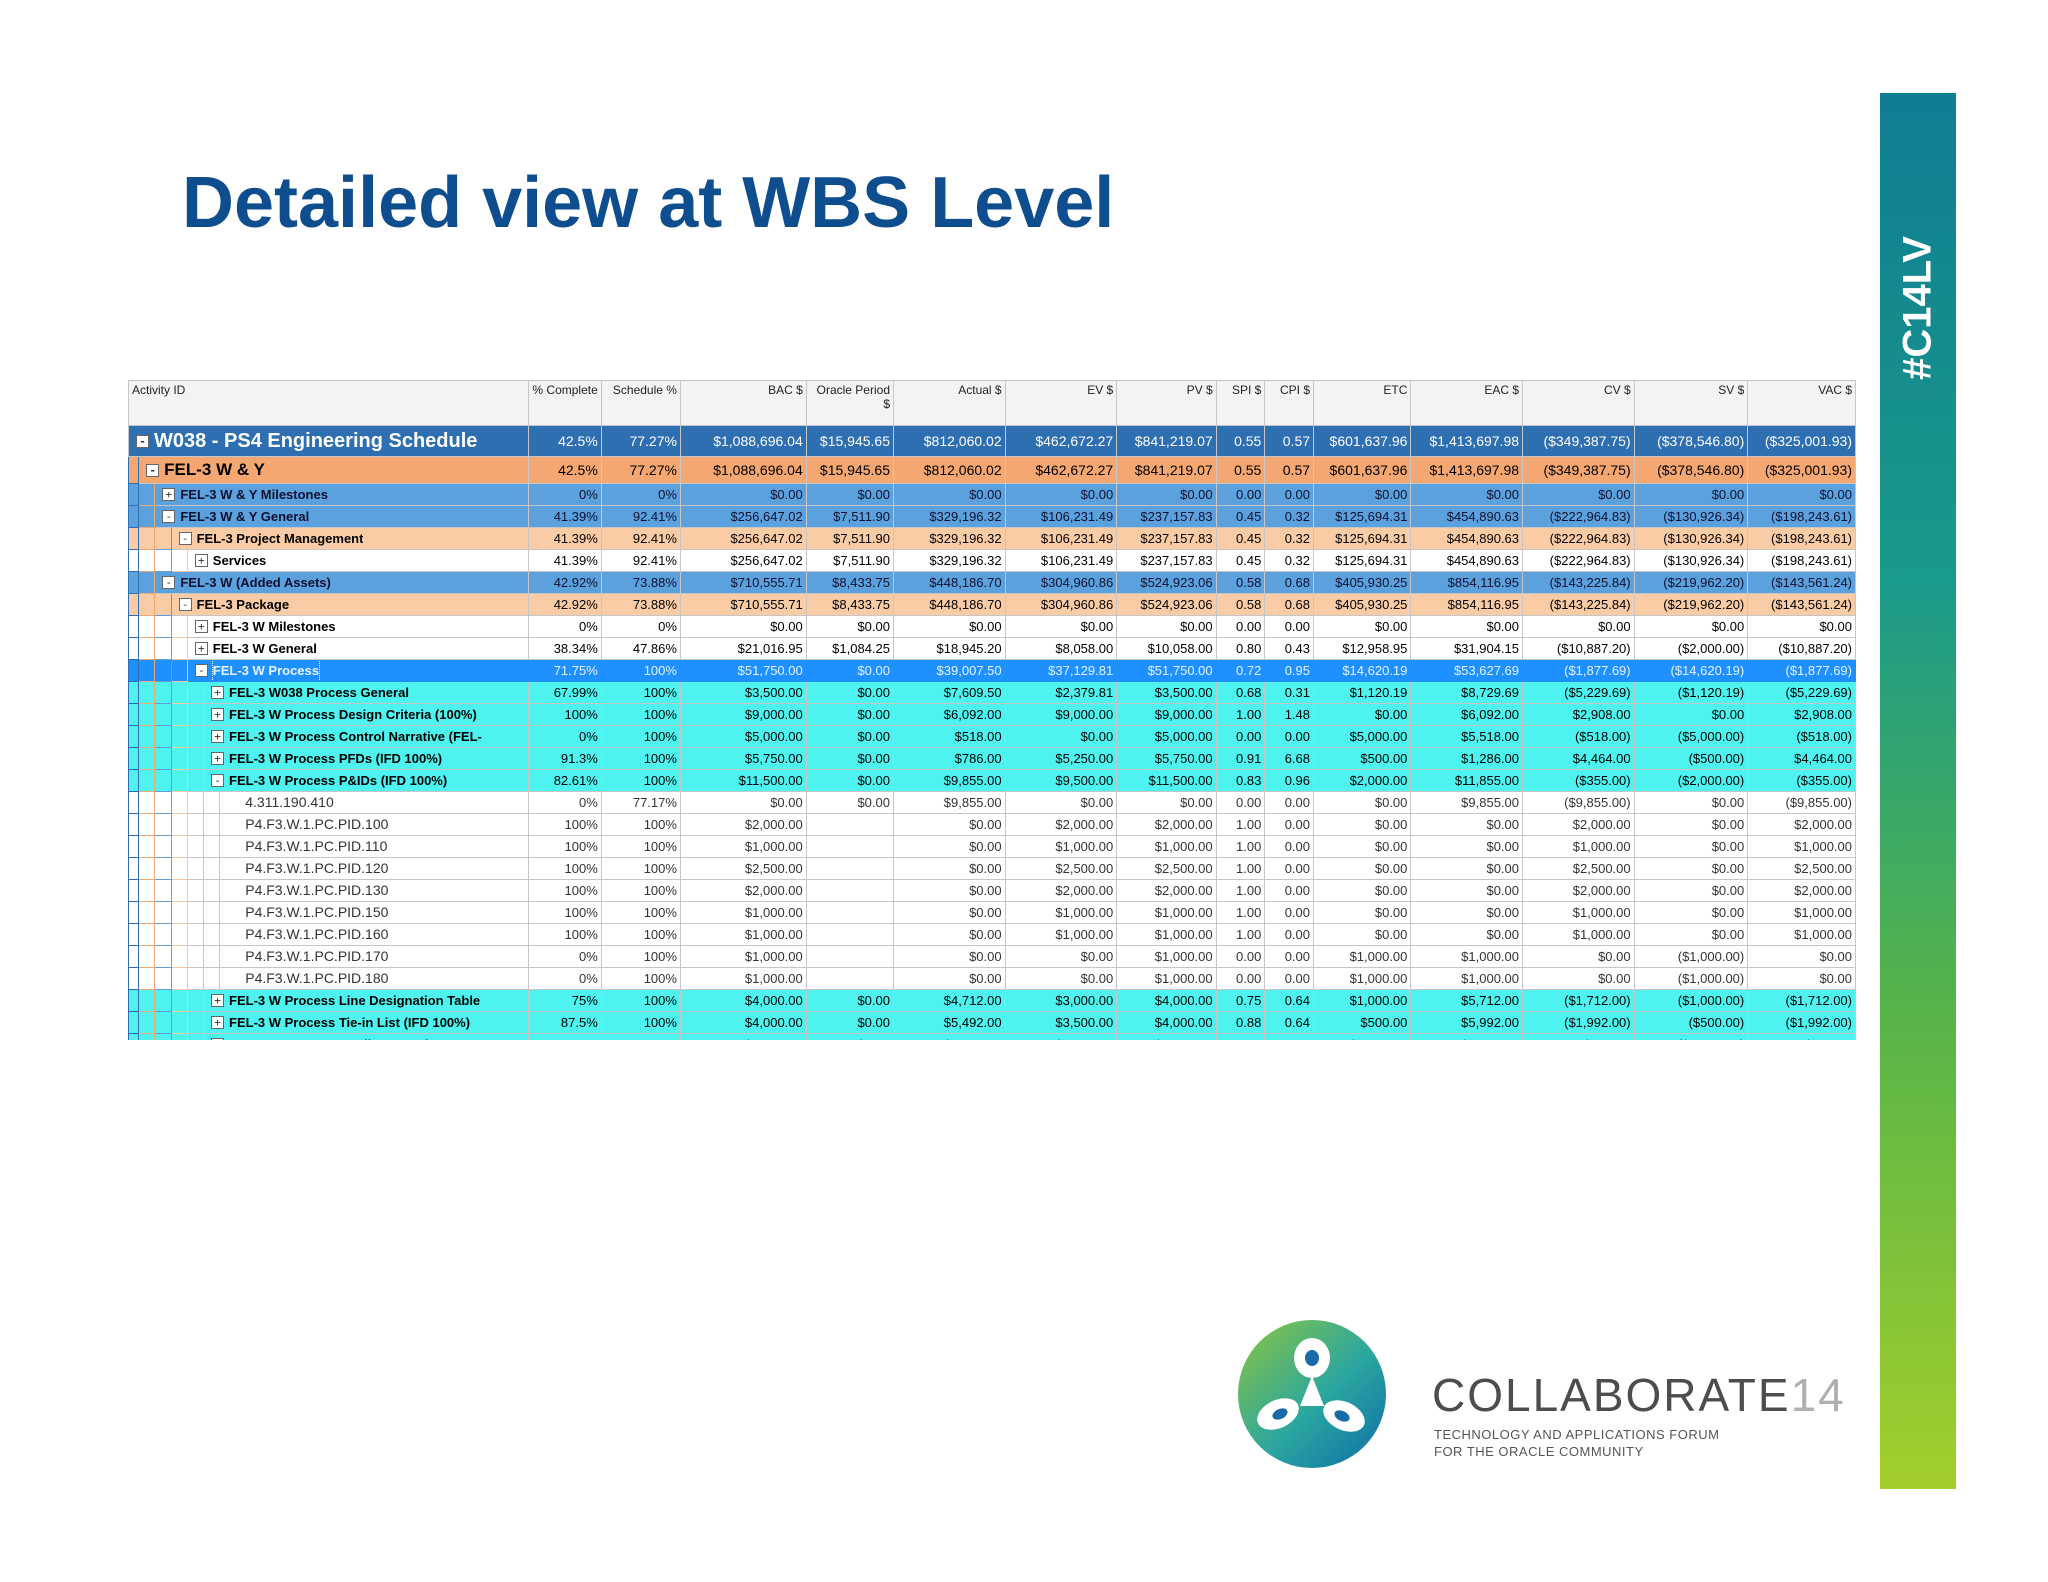 Image resolution: width=2048 pixels, height=1582 pixels. Describe the element at coordinates (374, 934) in the screenshot. I see `activity-name-cell: P4.F3.W.1.PC.PID.160` at that location.